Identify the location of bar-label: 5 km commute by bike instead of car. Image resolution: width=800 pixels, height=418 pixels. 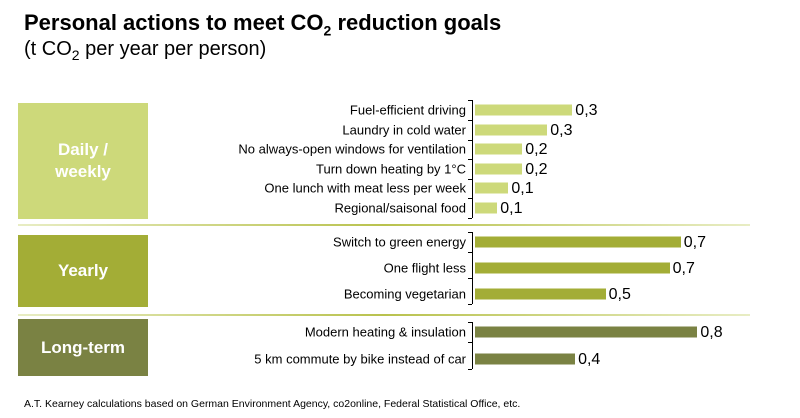
(360, 359).